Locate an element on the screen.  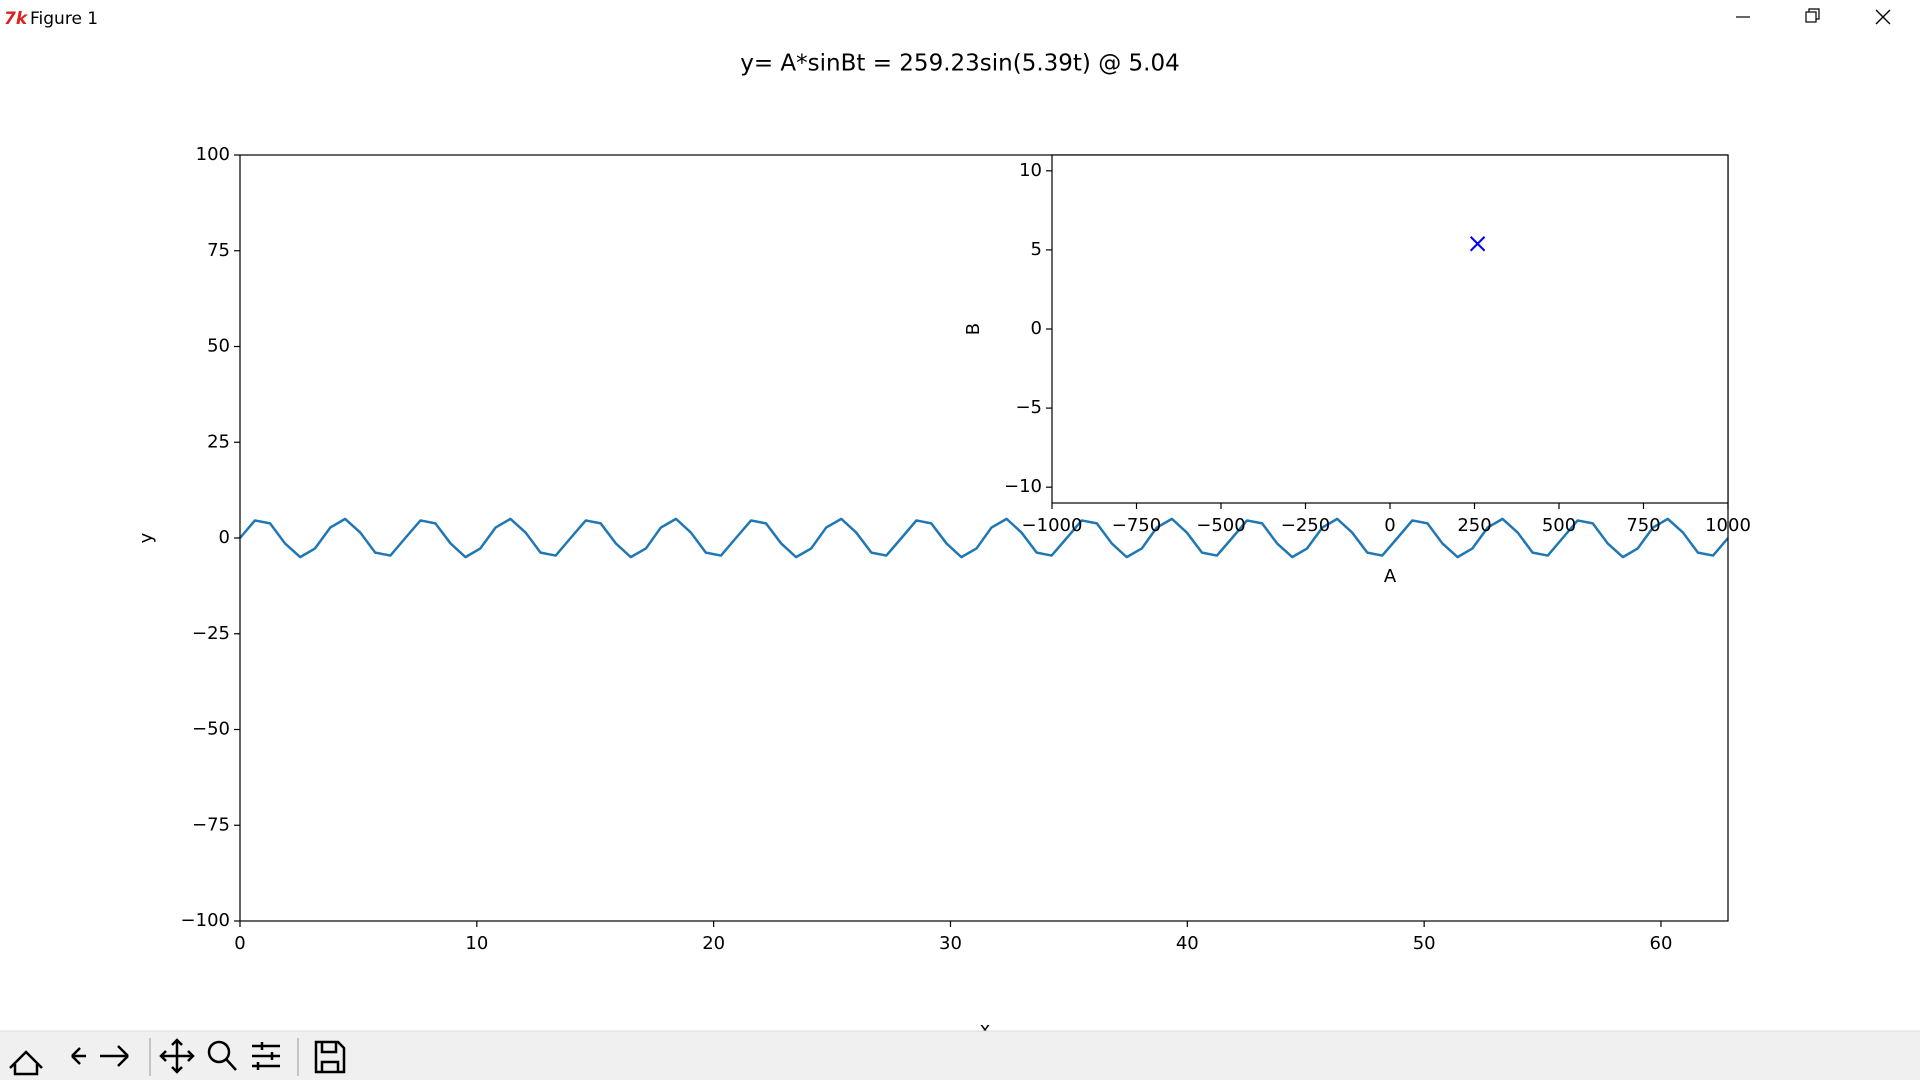
x-tick-label: −750 is located at coordinates (1136, 525).